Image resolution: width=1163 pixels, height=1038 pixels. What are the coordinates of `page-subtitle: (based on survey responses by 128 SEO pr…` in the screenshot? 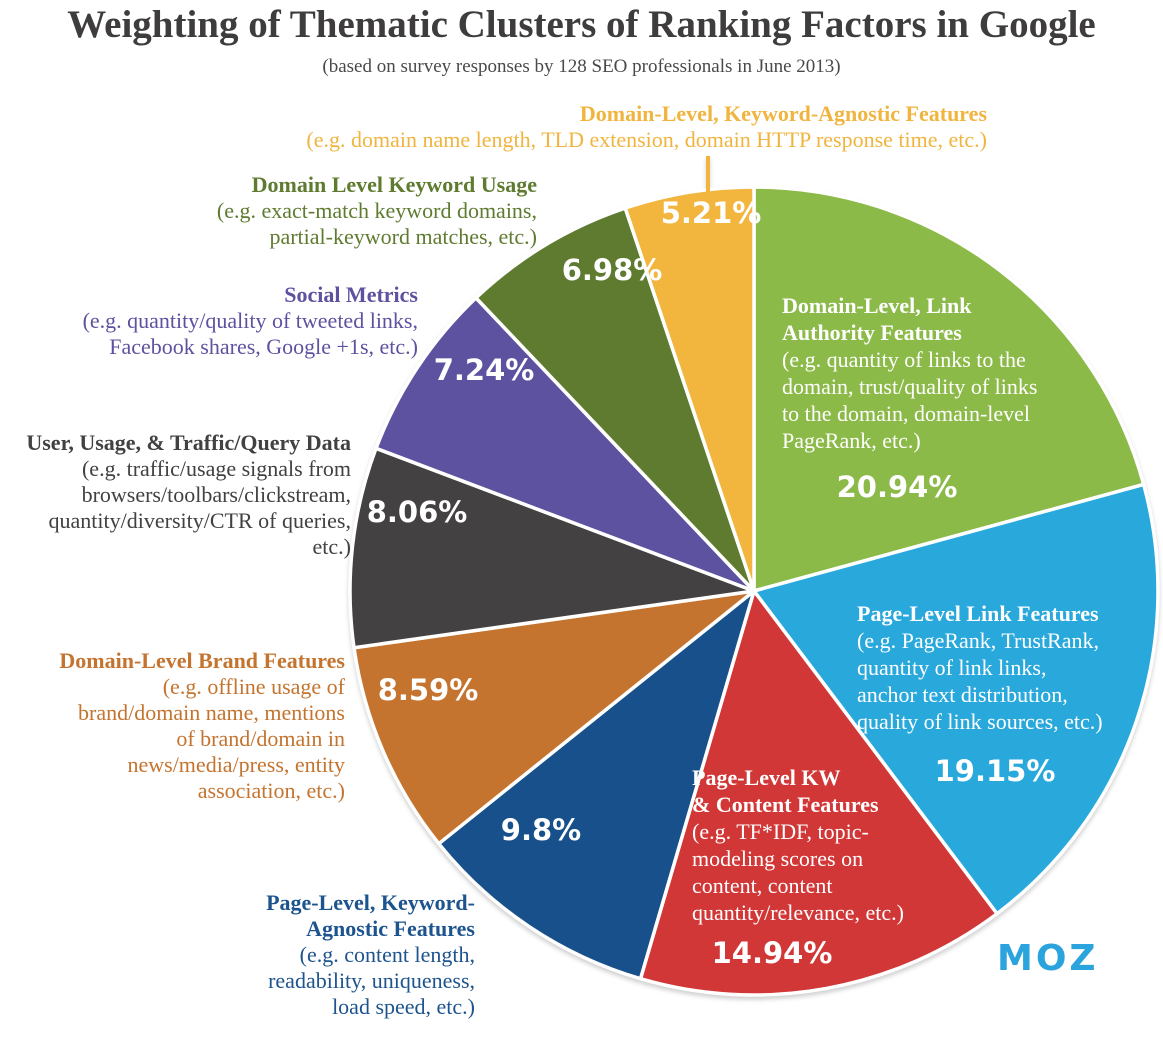 It's located at (581, 66).